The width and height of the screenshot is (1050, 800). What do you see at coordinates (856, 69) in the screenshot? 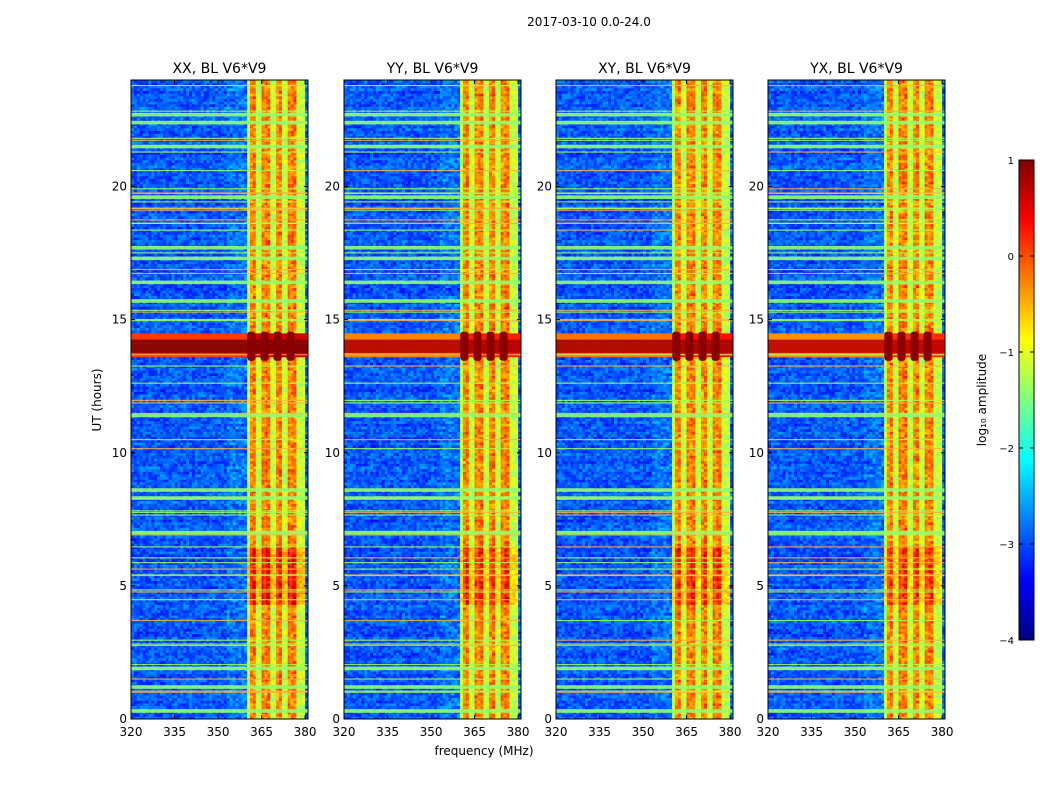
I see `panel-title: YX, BL V6*V9` at bounding box center [856, 69].